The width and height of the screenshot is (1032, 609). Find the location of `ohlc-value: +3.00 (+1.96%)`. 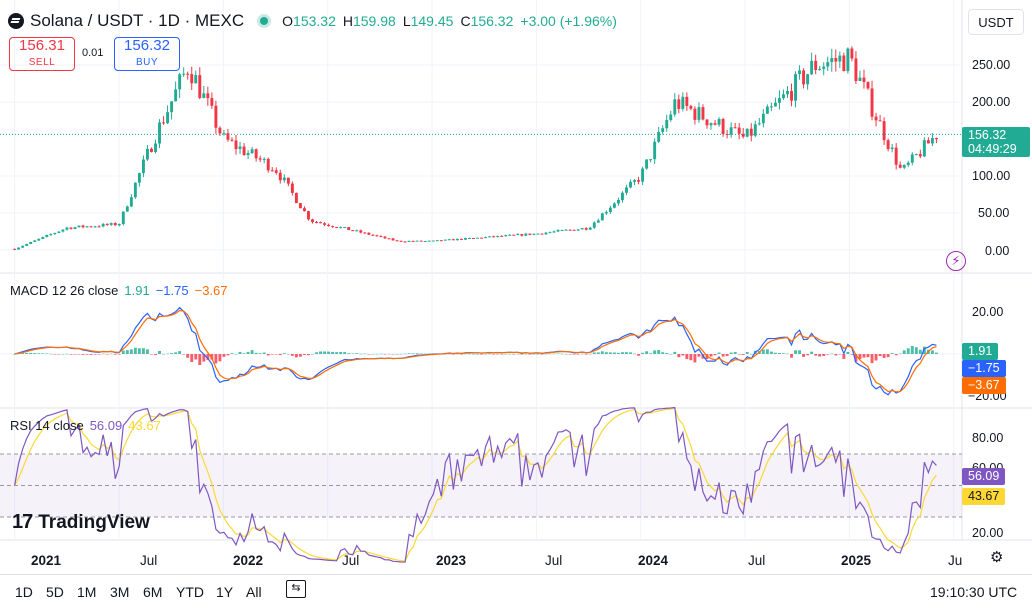

ohlc-value: +3.00 (+1.96%) is located at coordinates (568, 21).